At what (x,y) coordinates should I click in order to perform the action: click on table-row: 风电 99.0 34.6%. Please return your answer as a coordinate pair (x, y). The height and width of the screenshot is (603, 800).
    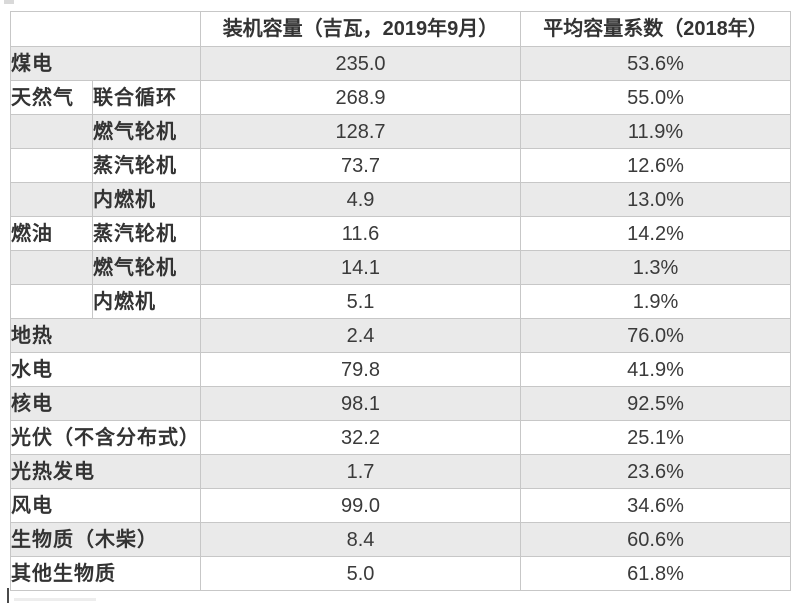
    Looking at the image, I should click on (400, 505).